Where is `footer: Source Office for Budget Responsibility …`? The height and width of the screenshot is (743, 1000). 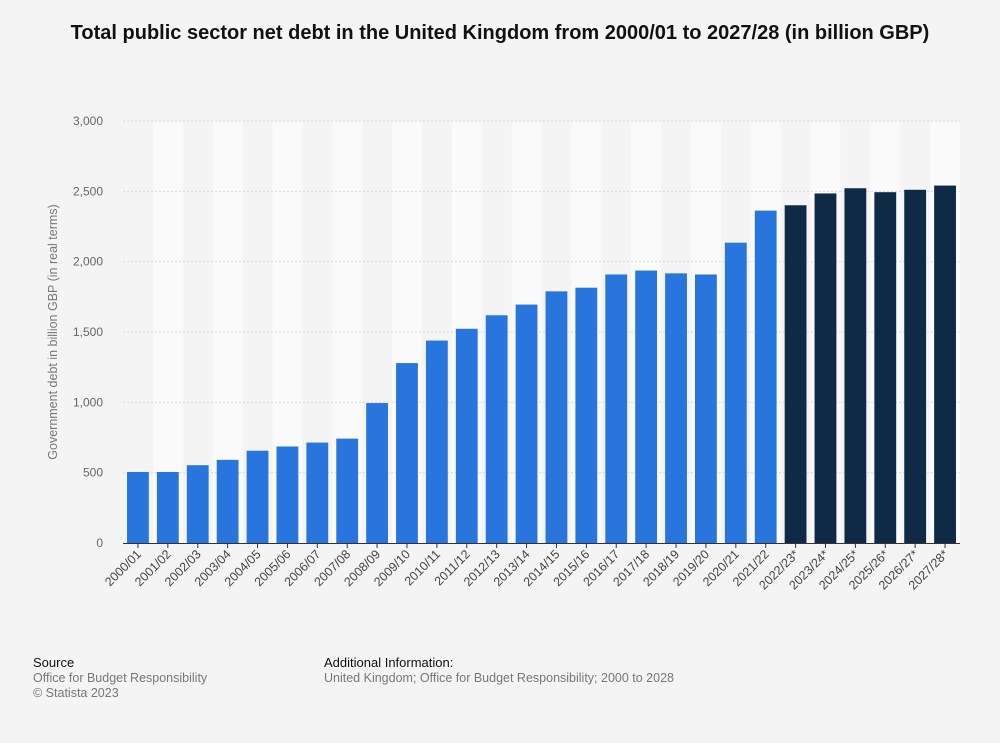 footer: Source Office for Budget Responsibility … is located at coordinates (500, 685).